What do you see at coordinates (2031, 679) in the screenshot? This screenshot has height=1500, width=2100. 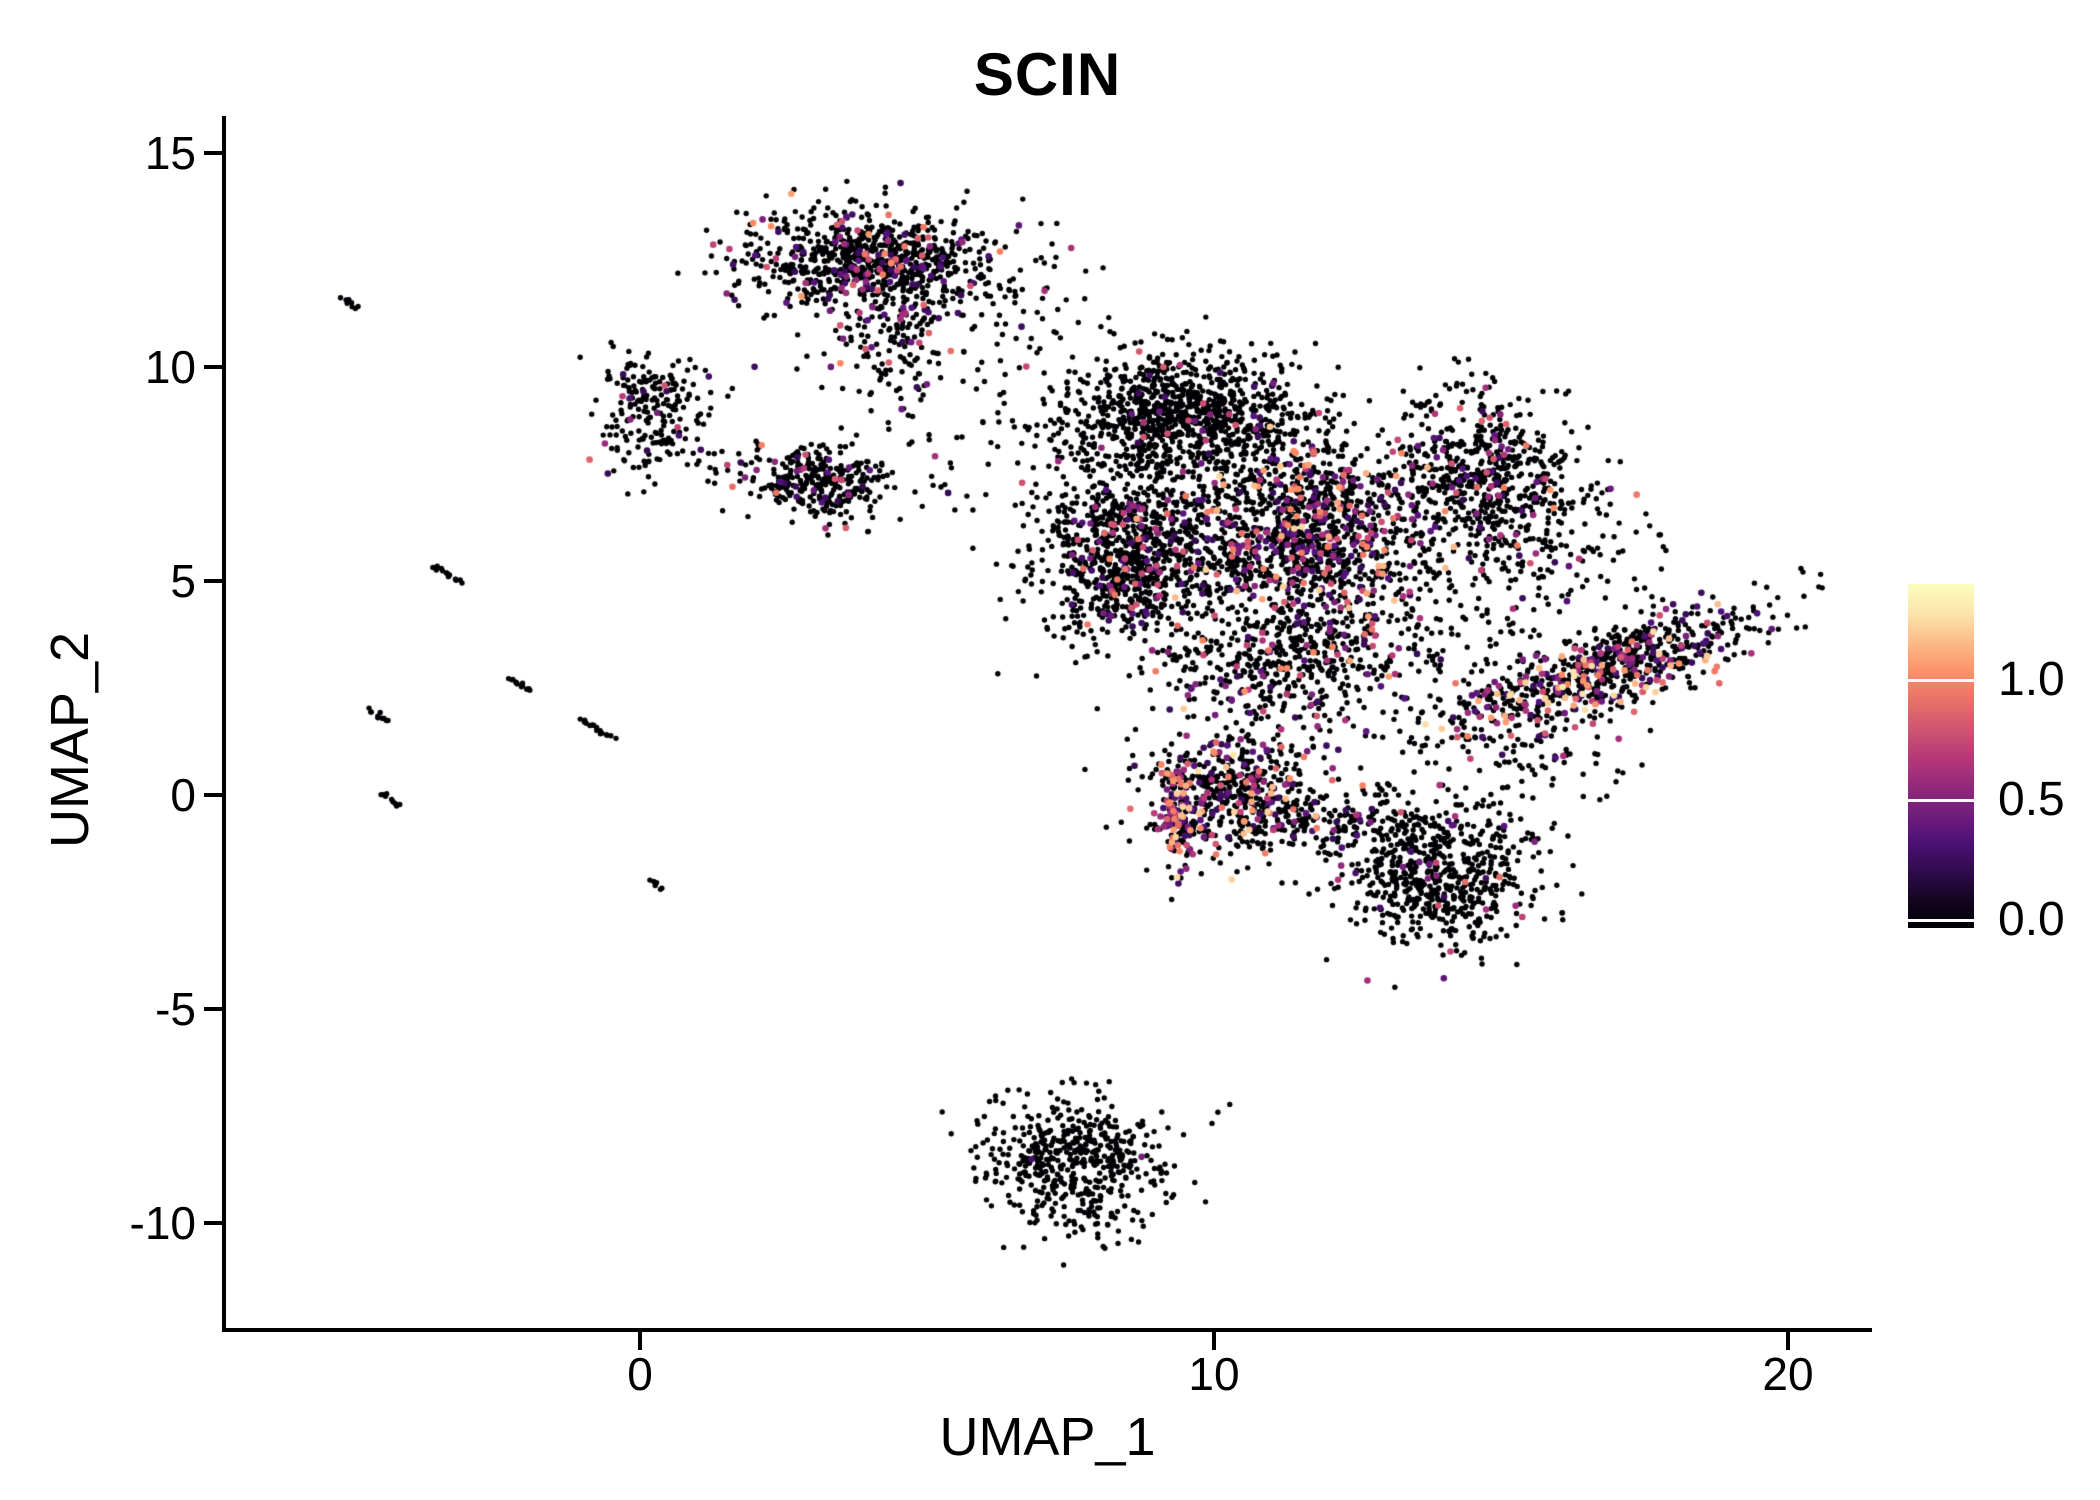 I see `legend-tick-label: 1.0` at bounding box center [2031, 679].